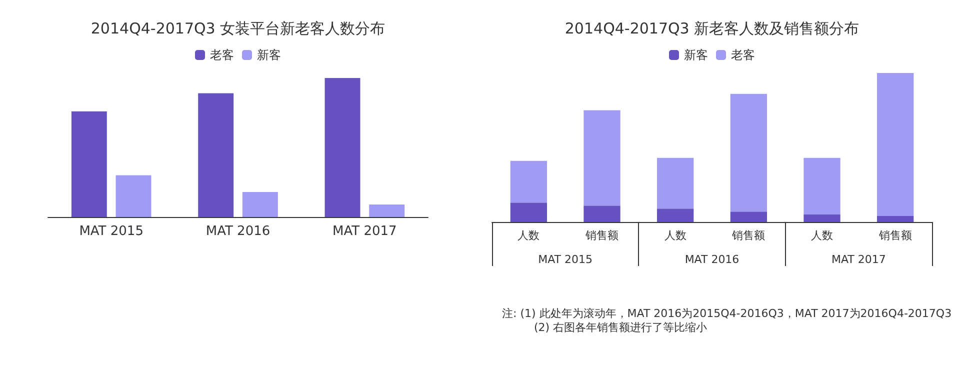  I want to click on x-tick-label: MAT 2015, so click(111, 231).